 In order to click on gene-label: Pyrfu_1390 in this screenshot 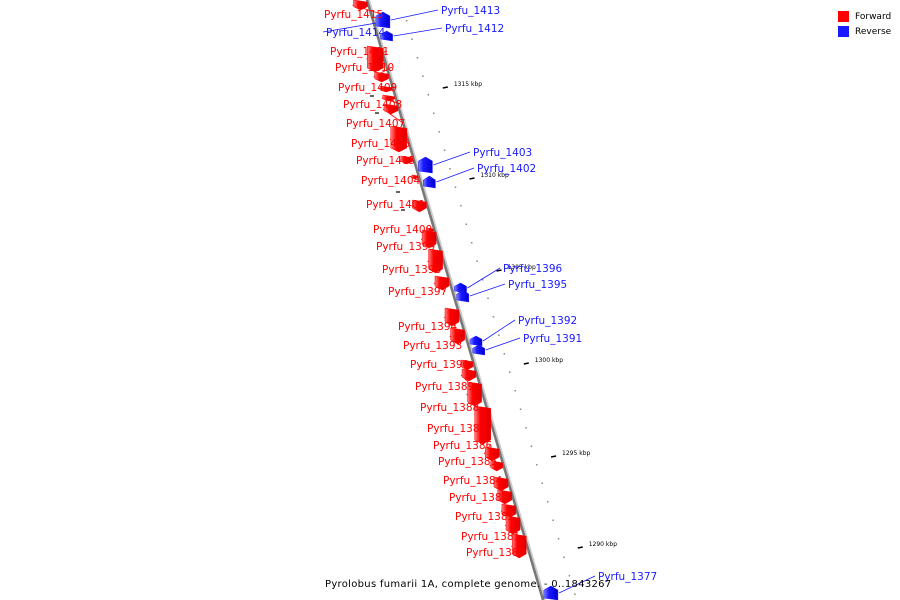, I will do `click(439, 365)`.